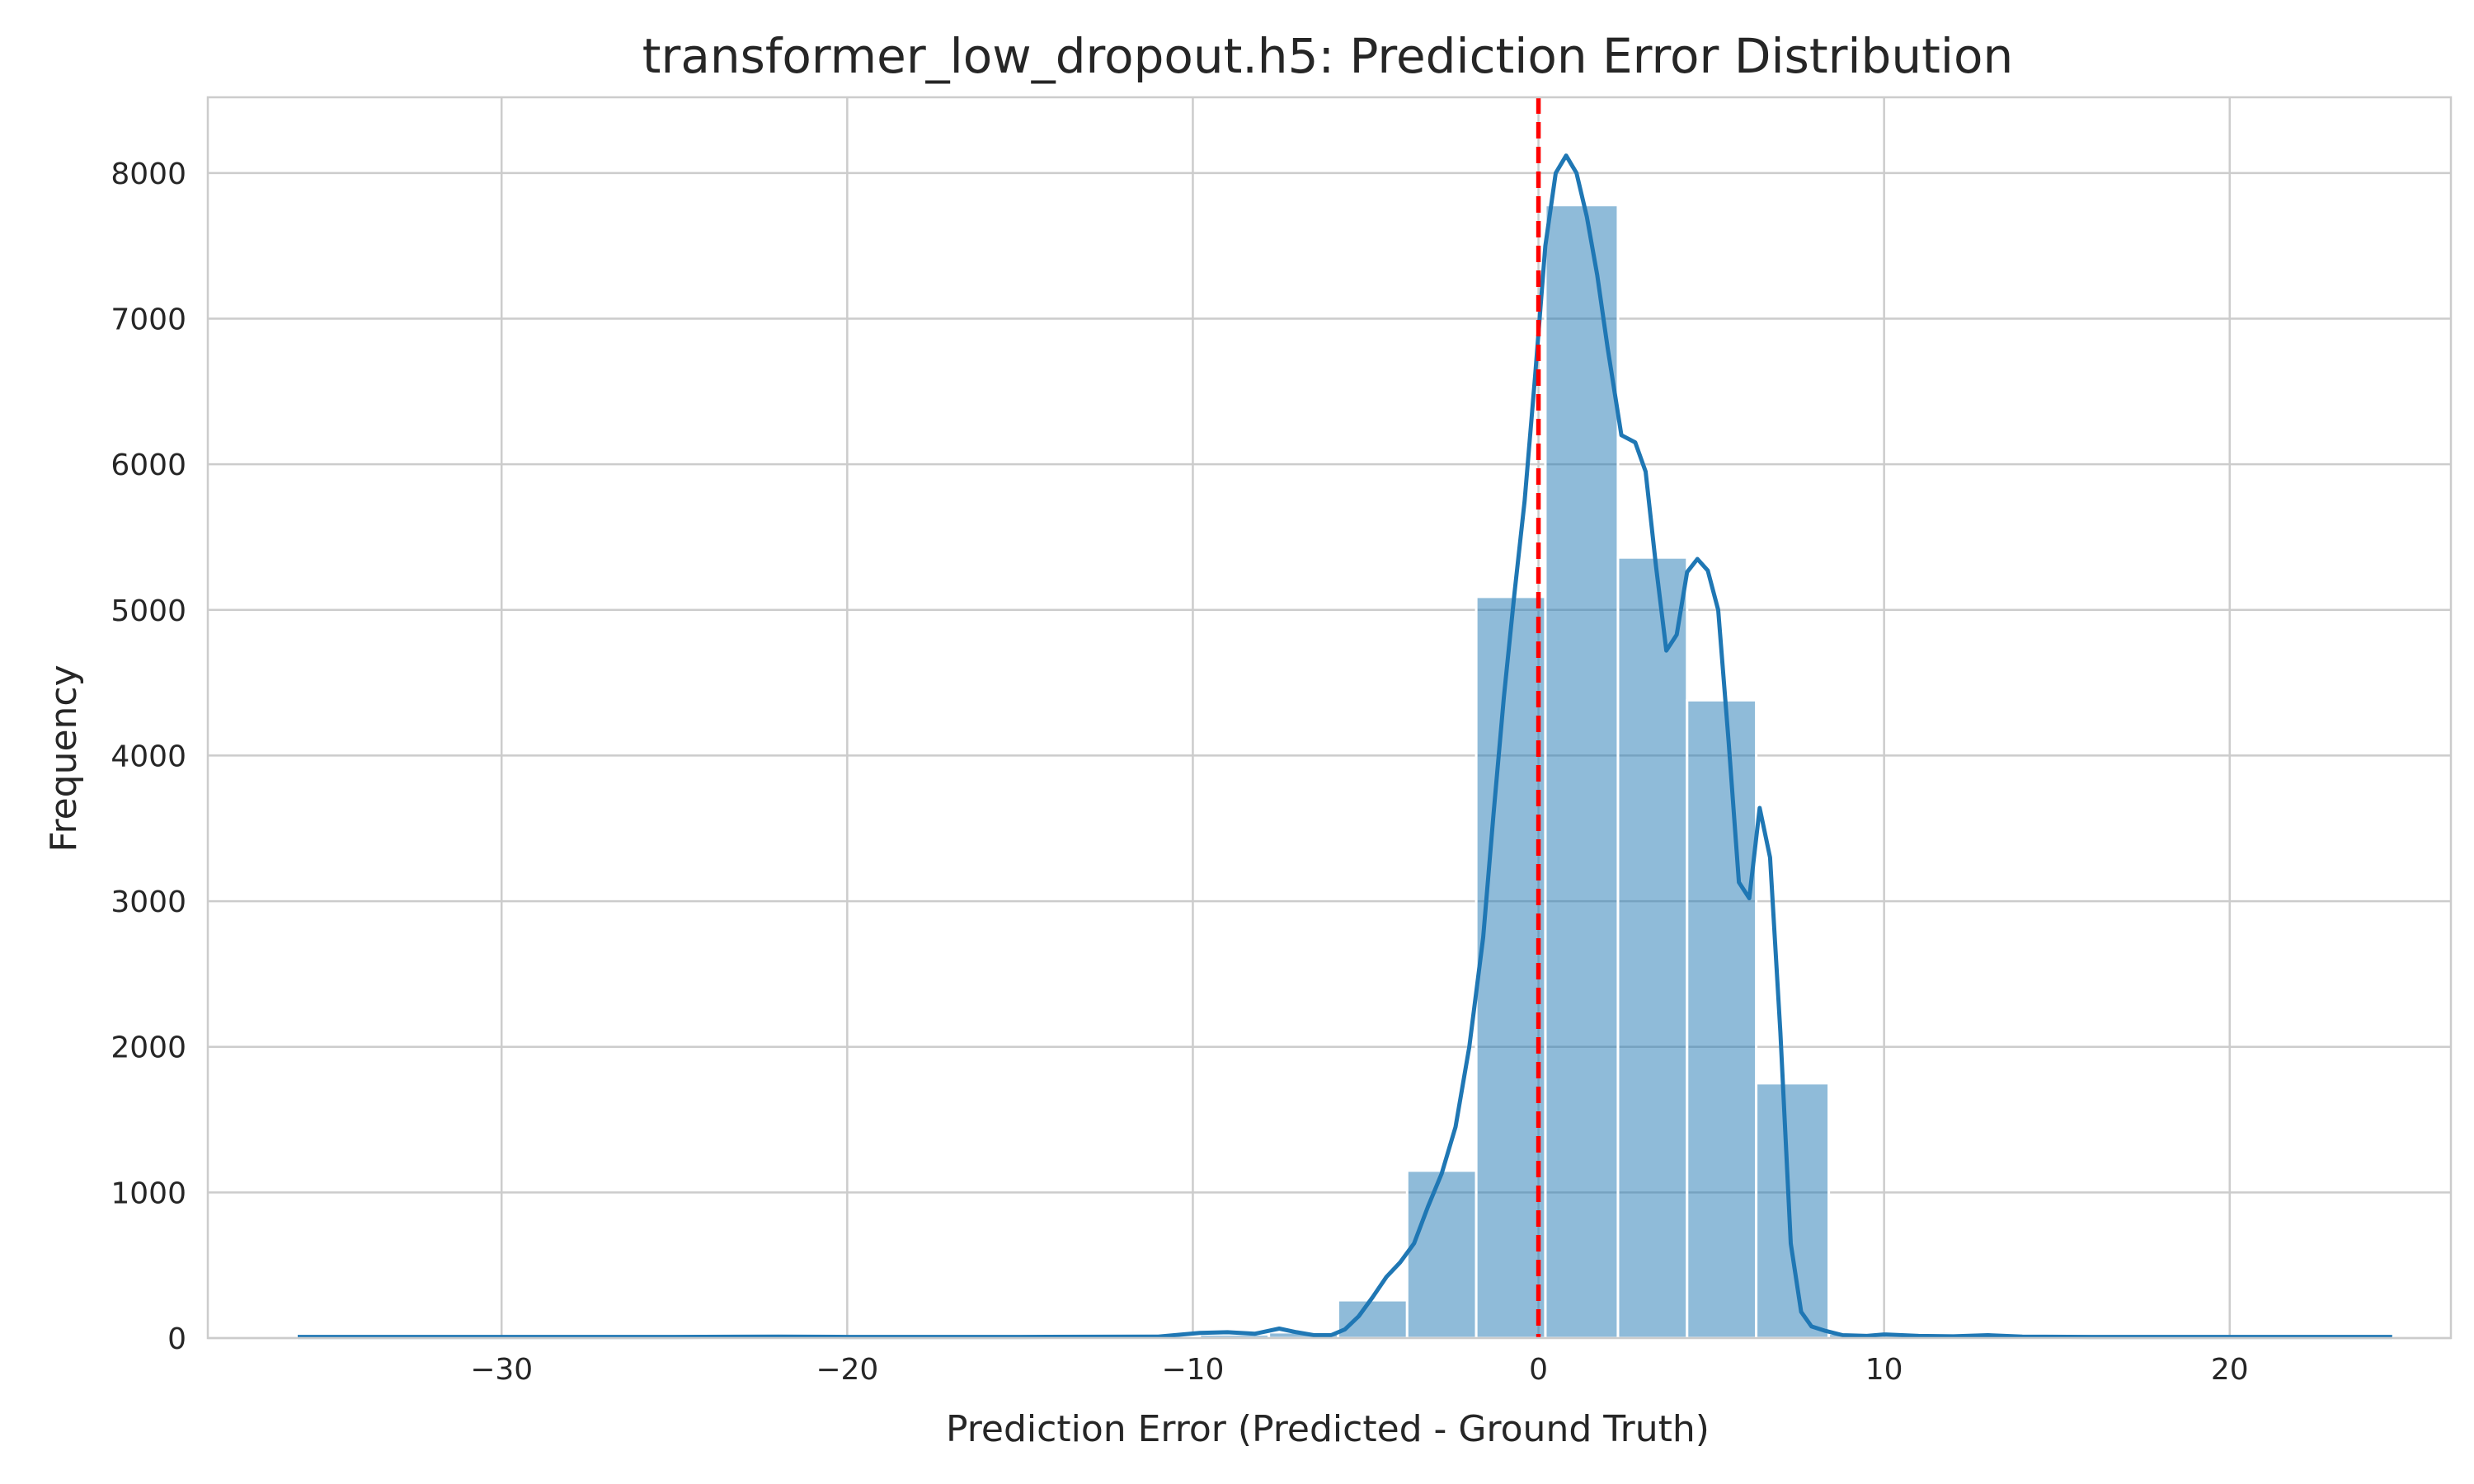  I want to click on x-tick-label: −20, so click(847, 1370).